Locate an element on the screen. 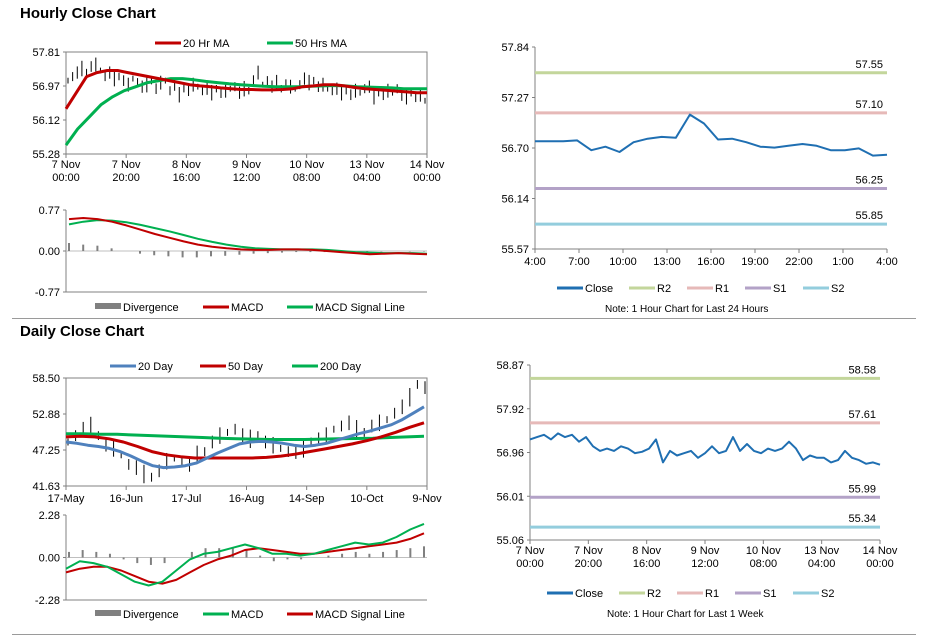 The height and width of the screenshot is (638, 928). hourly-20hr-ma-line is located at coordinates (245, 89).